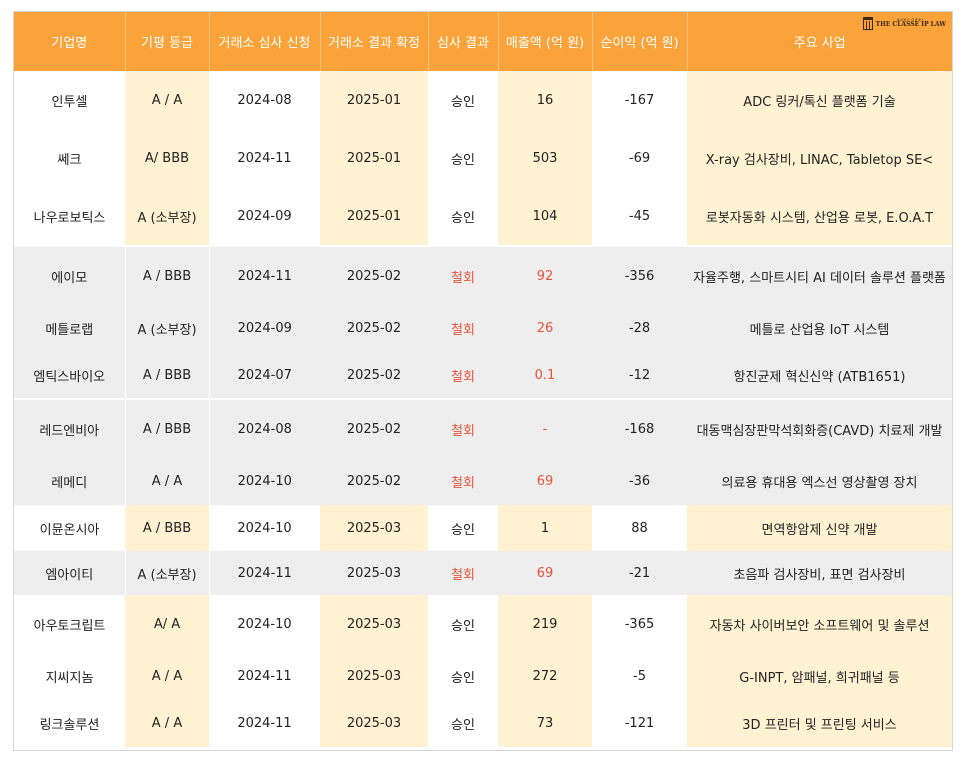 The width and height of the screenshot is (966, 765). Describe the element at coordinates (69, 528) in the screenshot. I see `cell-company: 이뮨온시아` at that location.